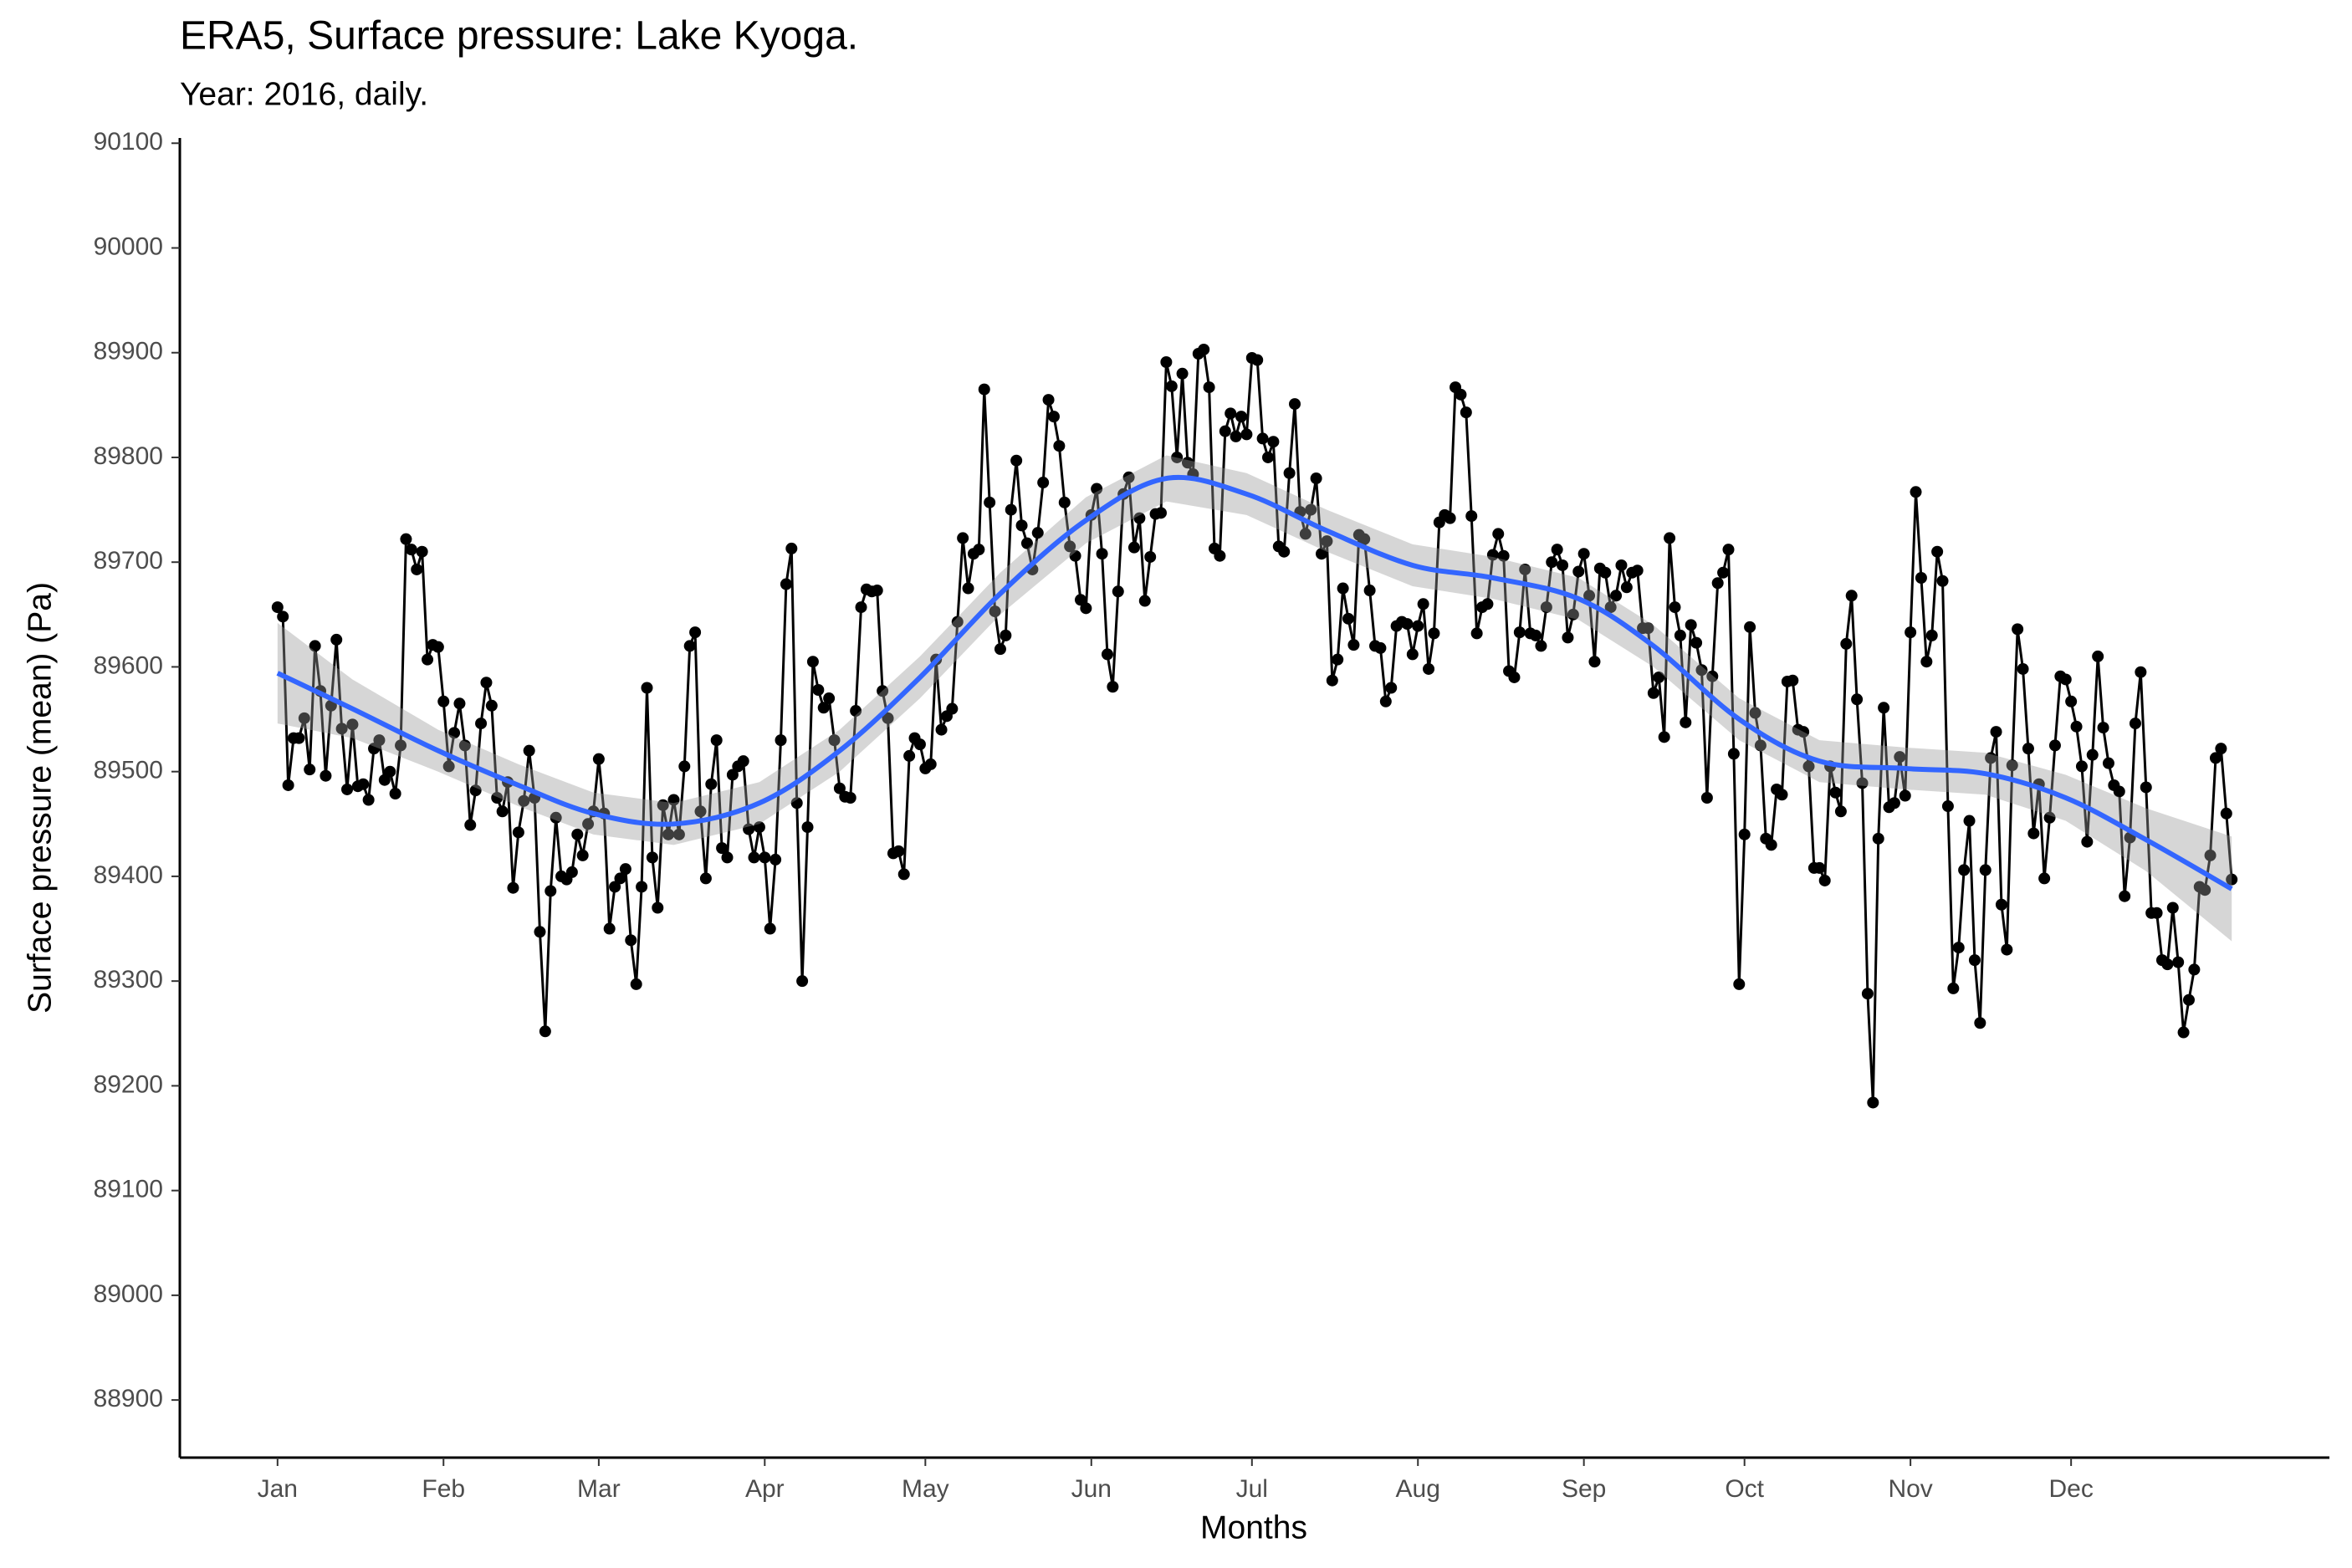 The width and height of the screenshot is (2352, 1568). I want to click on x-tick-label: Aug, so click(1418, 1489).